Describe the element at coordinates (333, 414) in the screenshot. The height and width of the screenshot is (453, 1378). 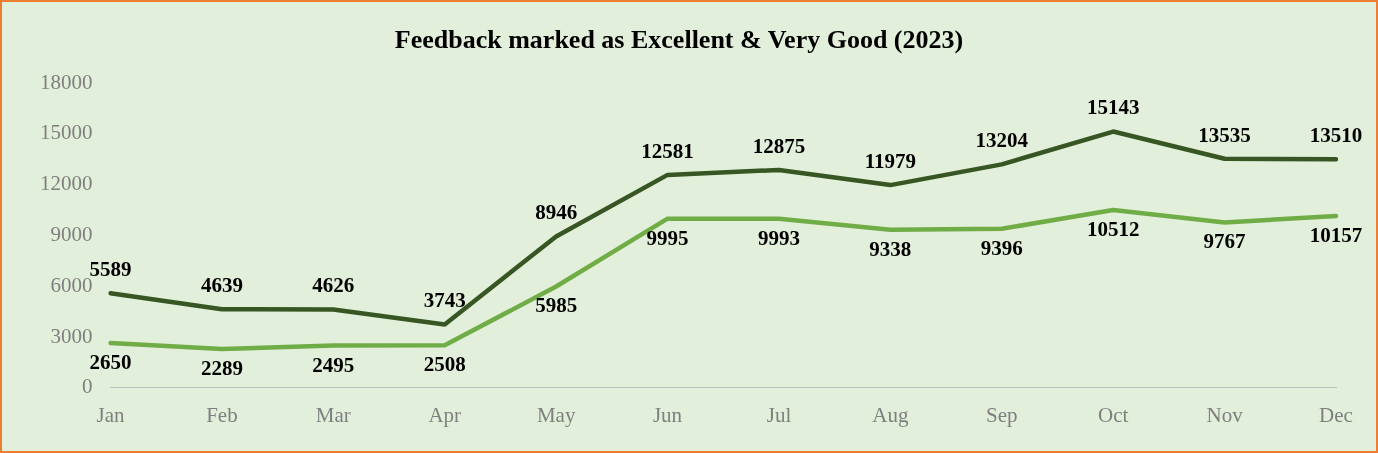
I see `x-tick-label: Mar` at that location.